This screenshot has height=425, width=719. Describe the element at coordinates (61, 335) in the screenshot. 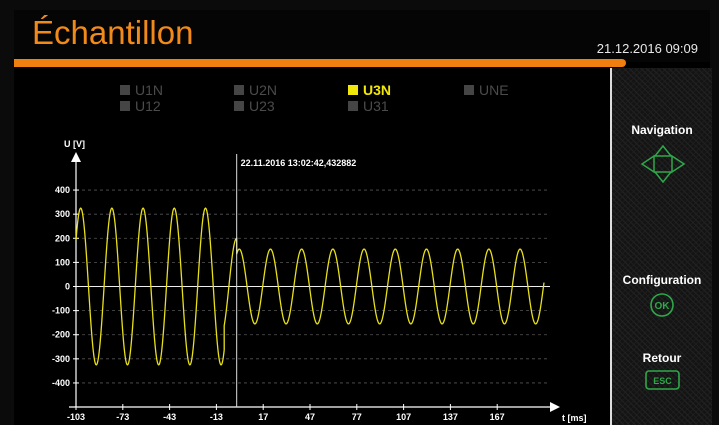

I see `y-tick-label: -200` at that location.